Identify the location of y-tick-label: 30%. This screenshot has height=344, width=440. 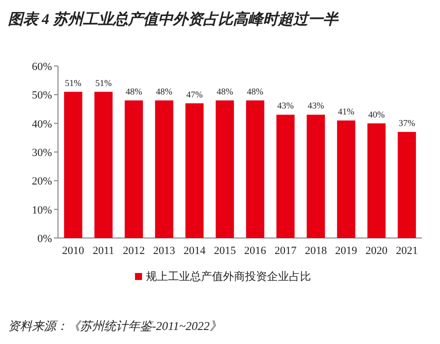
(42, 153).